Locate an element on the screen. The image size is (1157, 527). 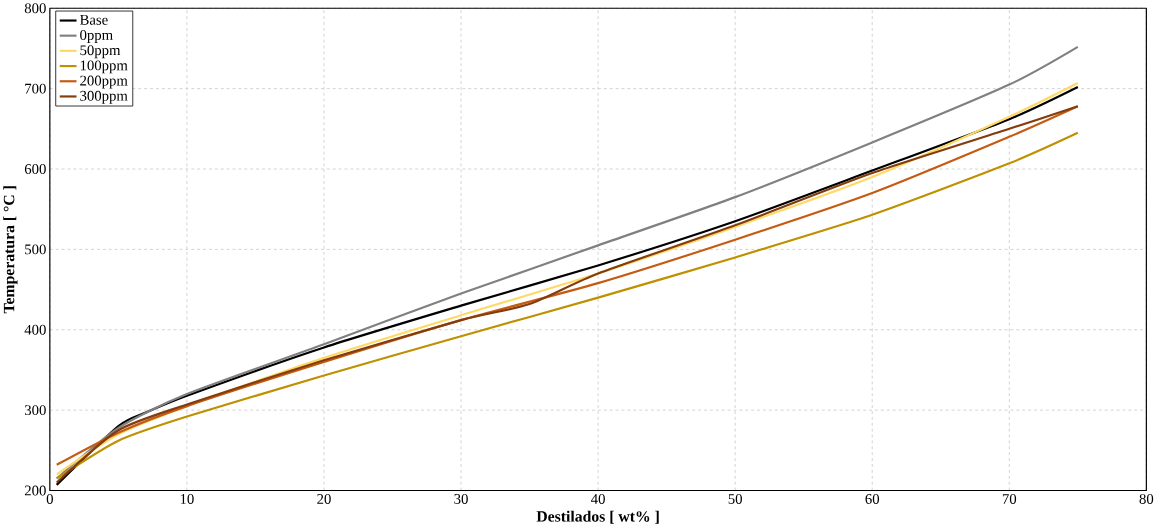
y-tick-label: 700 is located at coordinates (35, 88).